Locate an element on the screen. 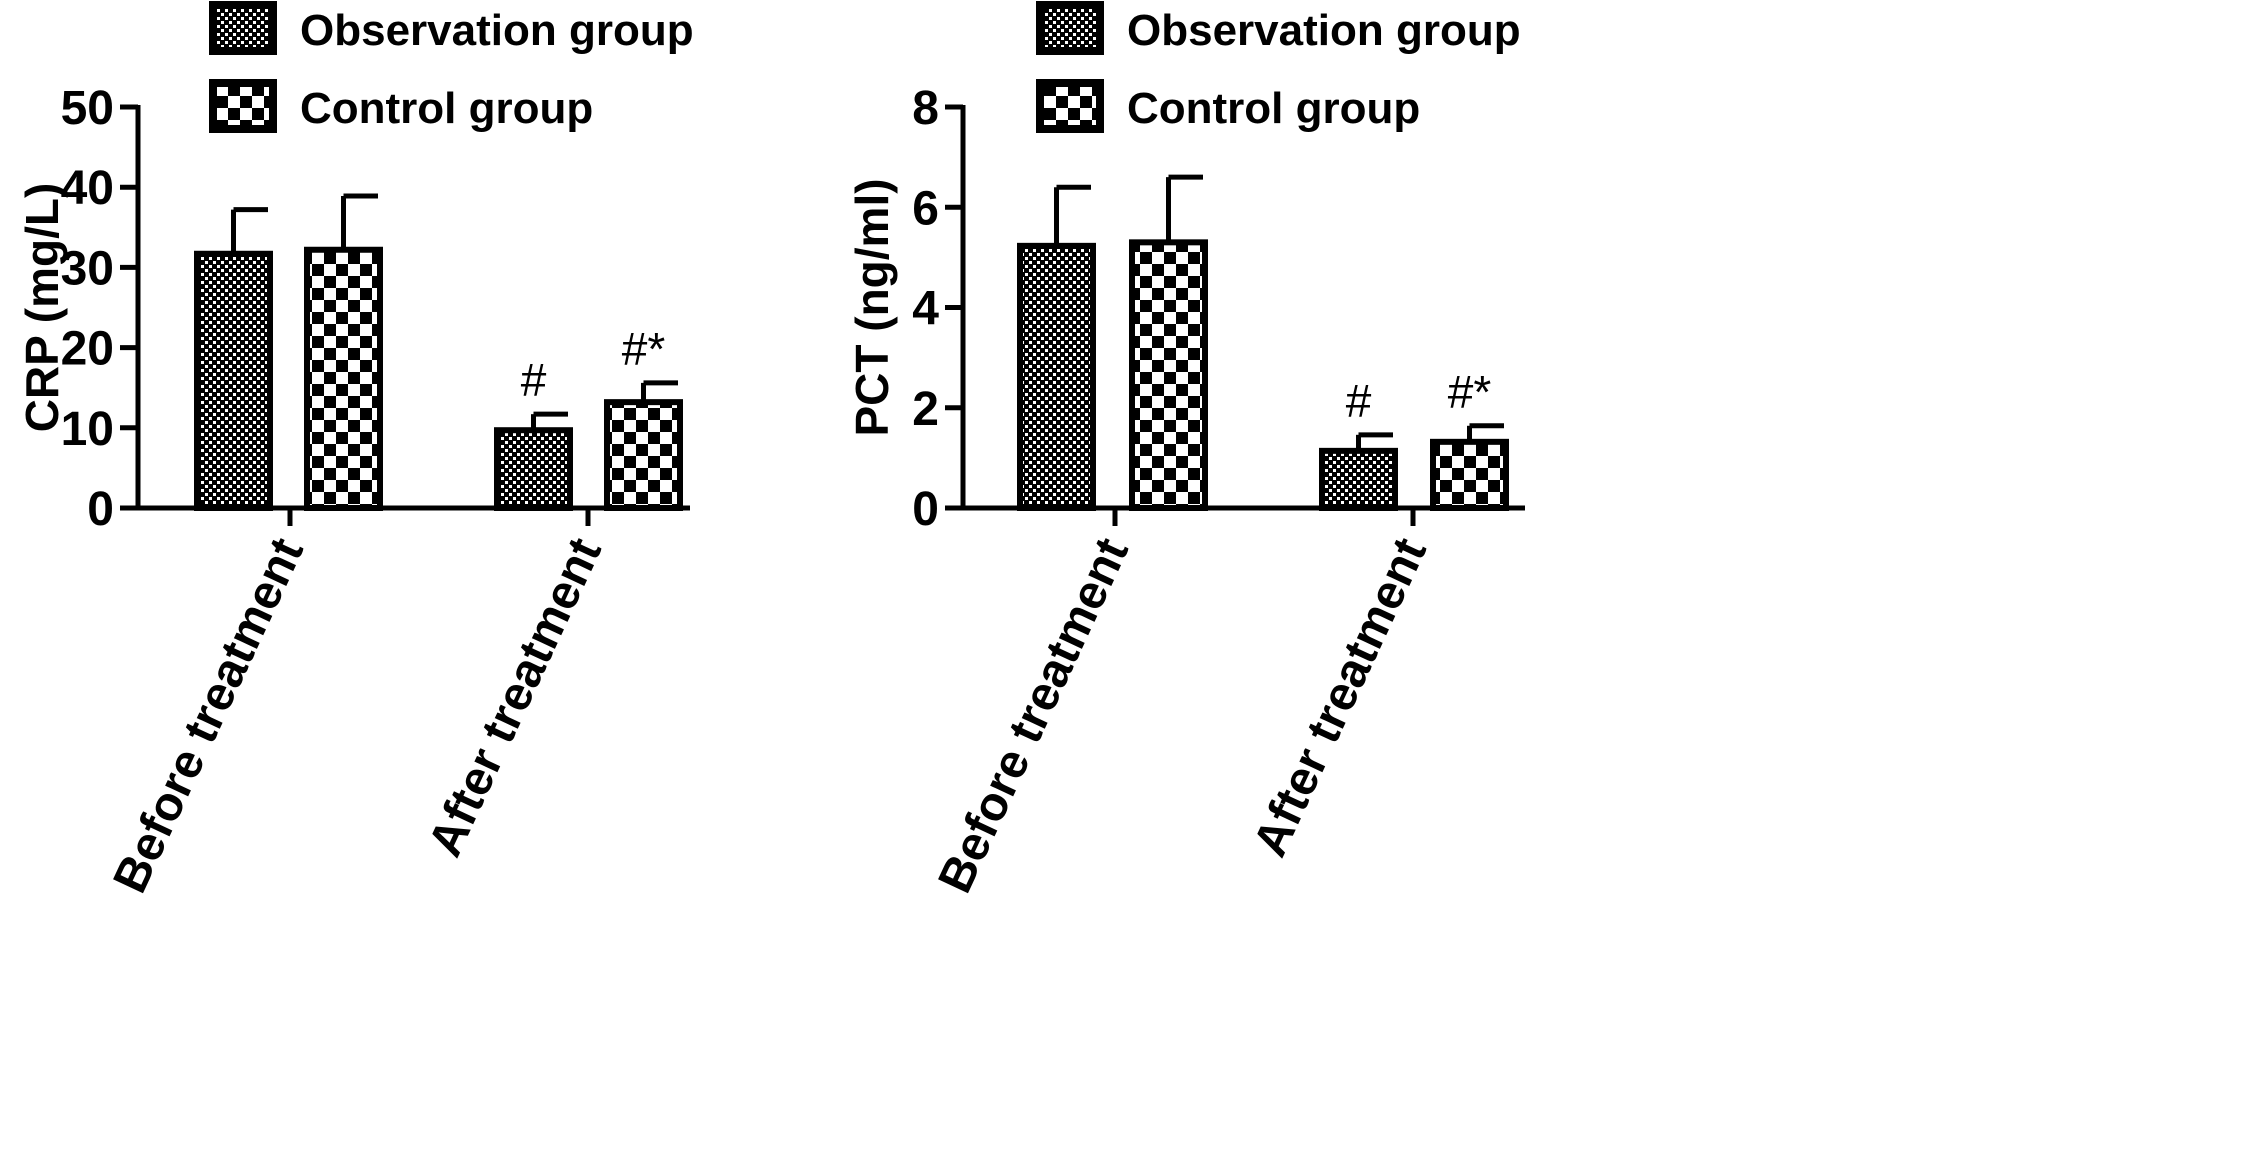 The image size is (2250, 1162). y-tick-label: 40 is located at coordinates (87, 188).